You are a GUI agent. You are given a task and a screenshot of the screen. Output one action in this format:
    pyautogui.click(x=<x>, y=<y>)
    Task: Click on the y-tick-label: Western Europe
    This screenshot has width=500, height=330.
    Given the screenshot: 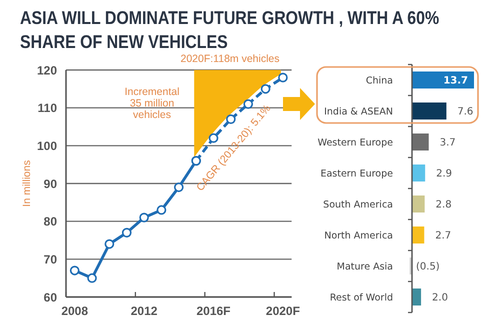 What is the action you would take?
    pyautogui.click(x=356, y=143)
    